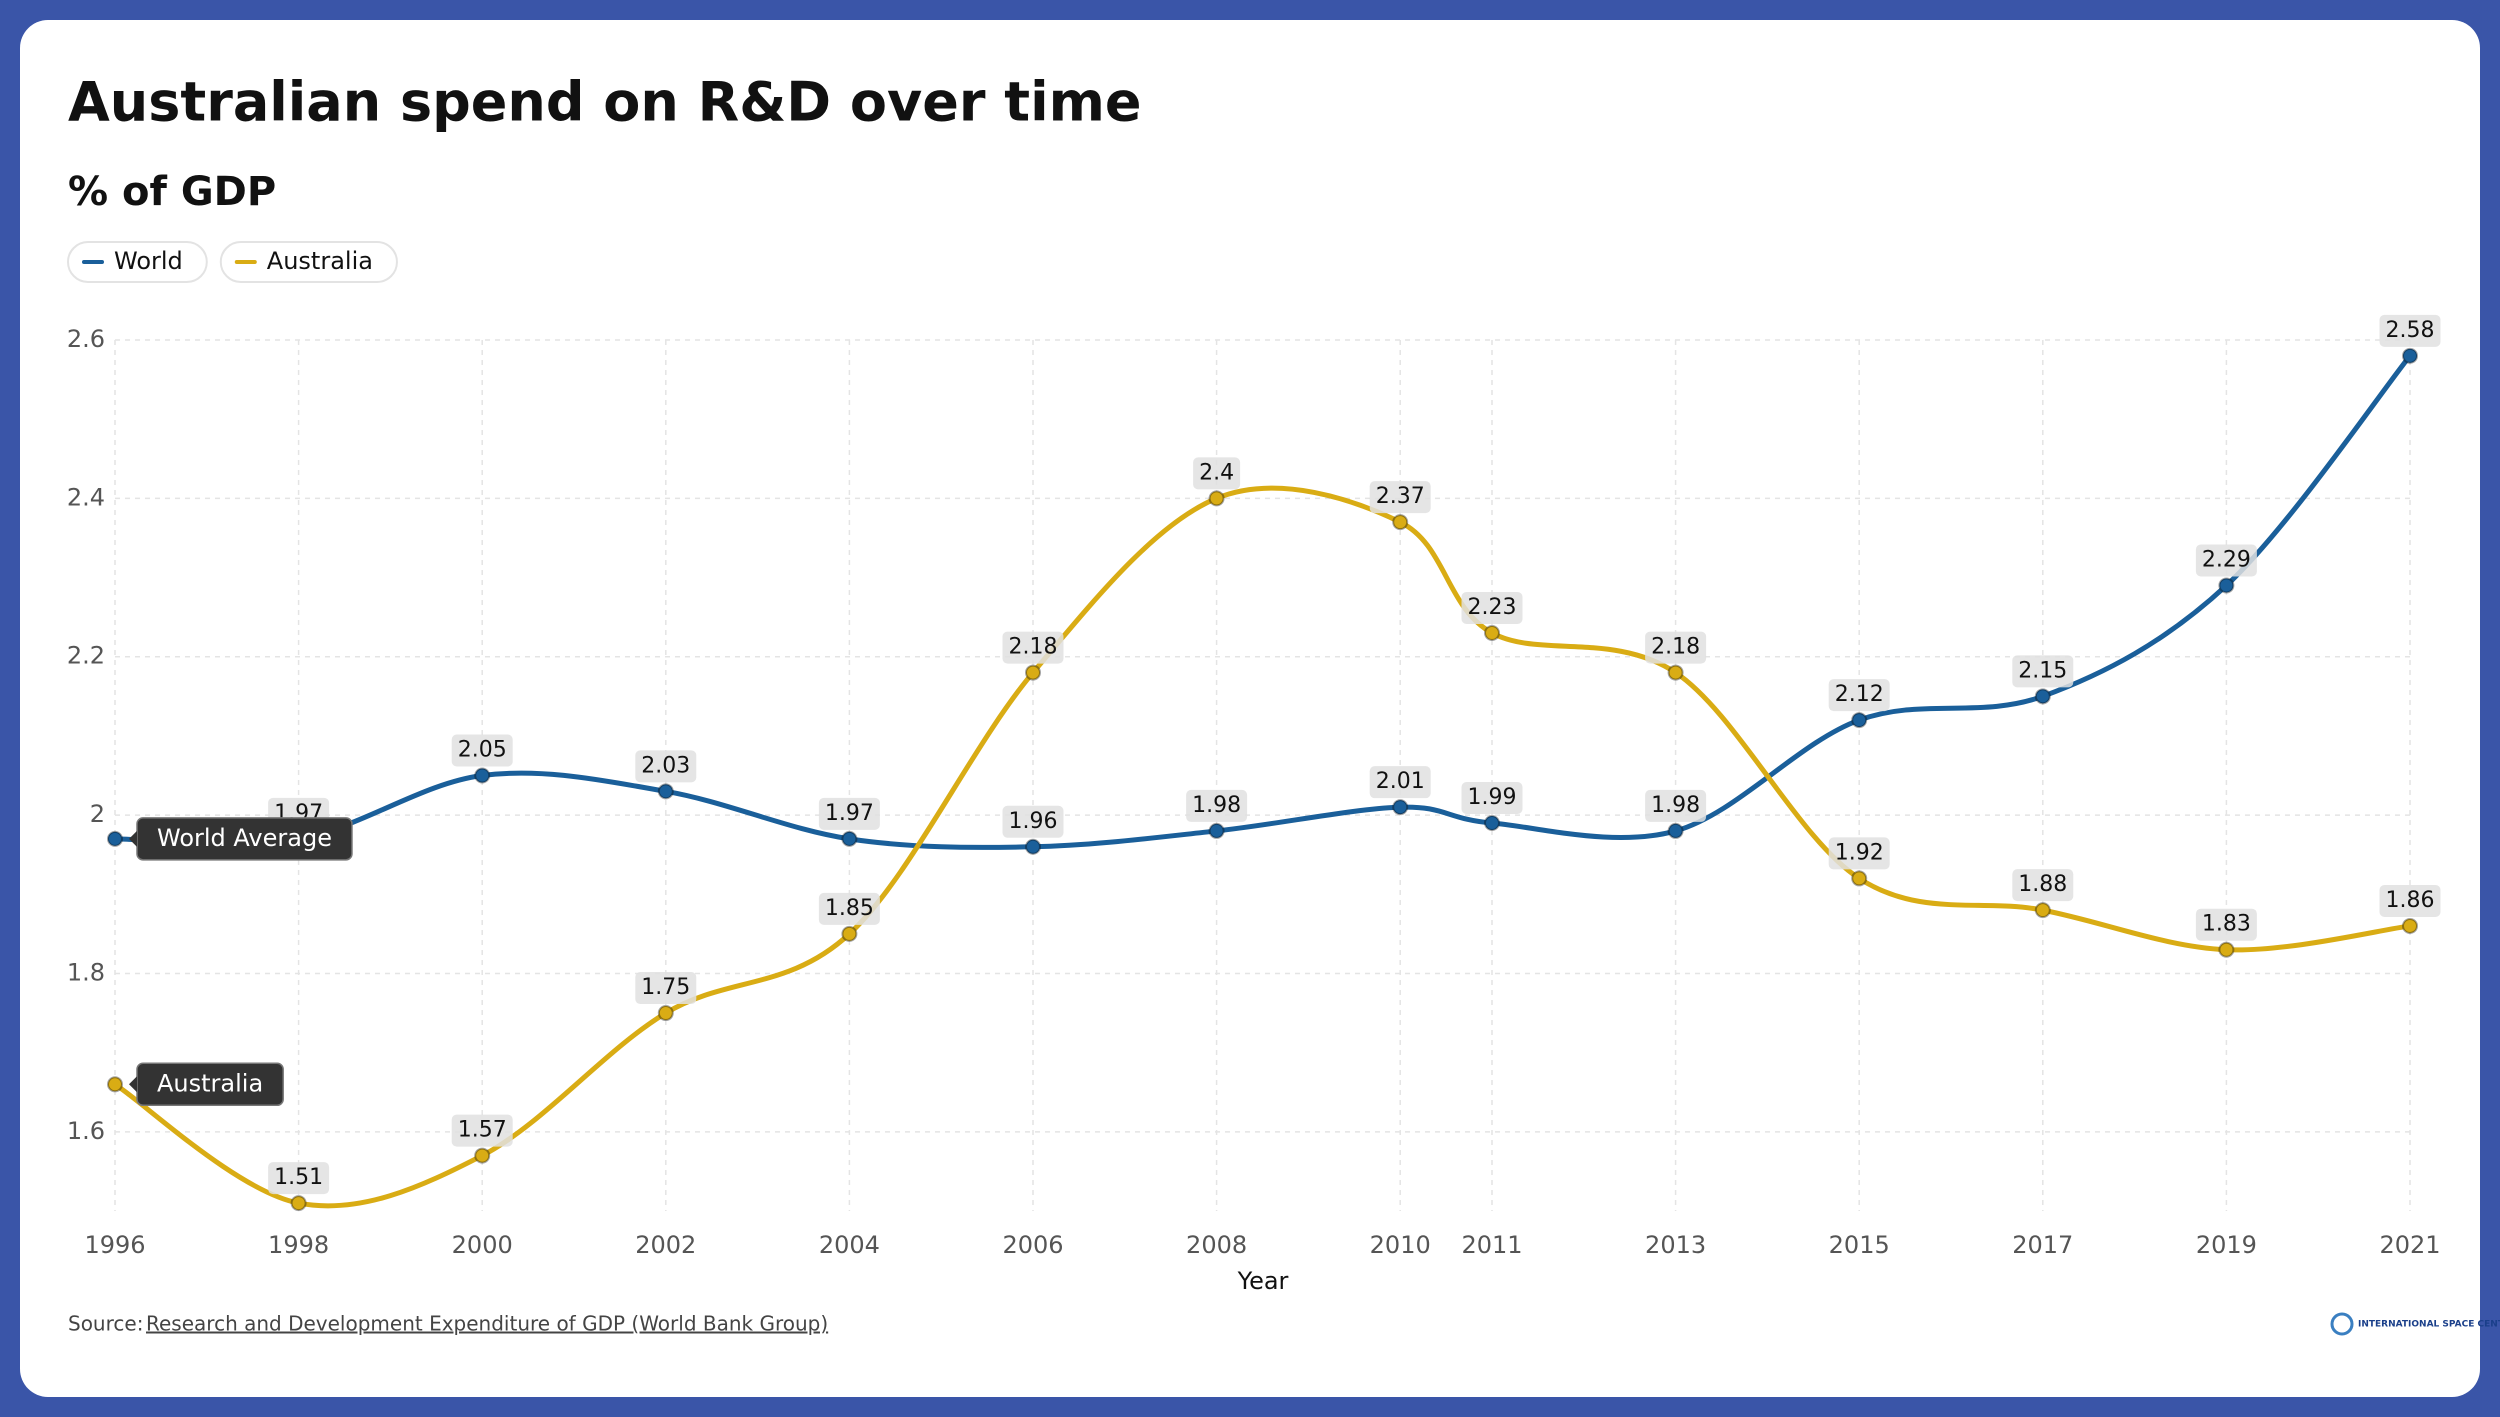 Image resolution: width=2500 pixels, height=1417 pixels. I want to click on data-label: 1.92, so click(1859, 852).